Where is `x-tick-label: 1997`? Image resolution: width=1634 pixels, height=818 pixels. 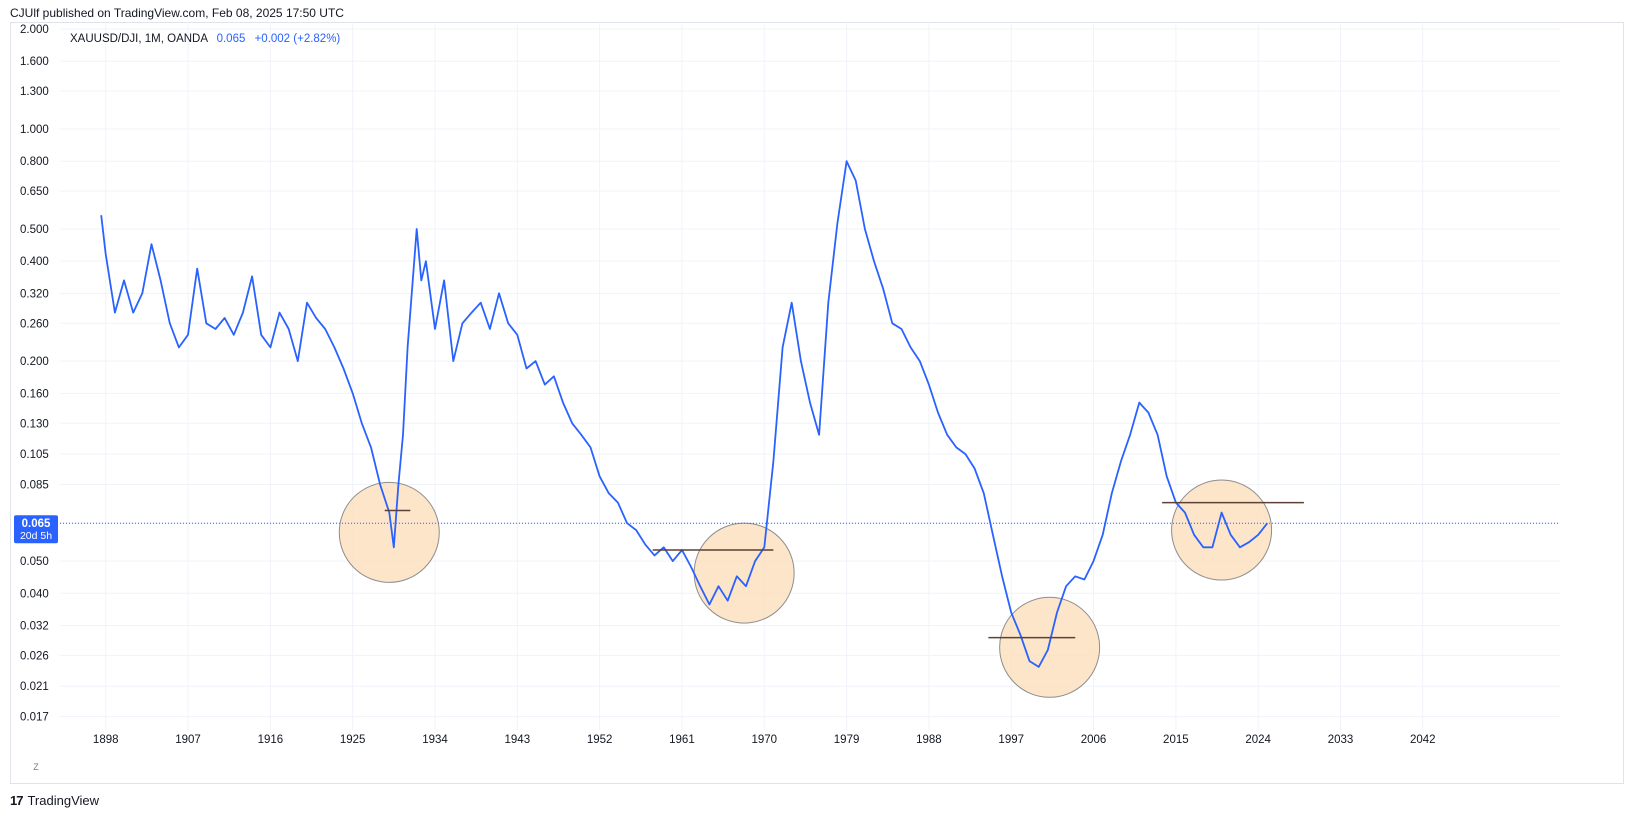
x-tick-label: 1997 is located at coordinates (1011, 740).